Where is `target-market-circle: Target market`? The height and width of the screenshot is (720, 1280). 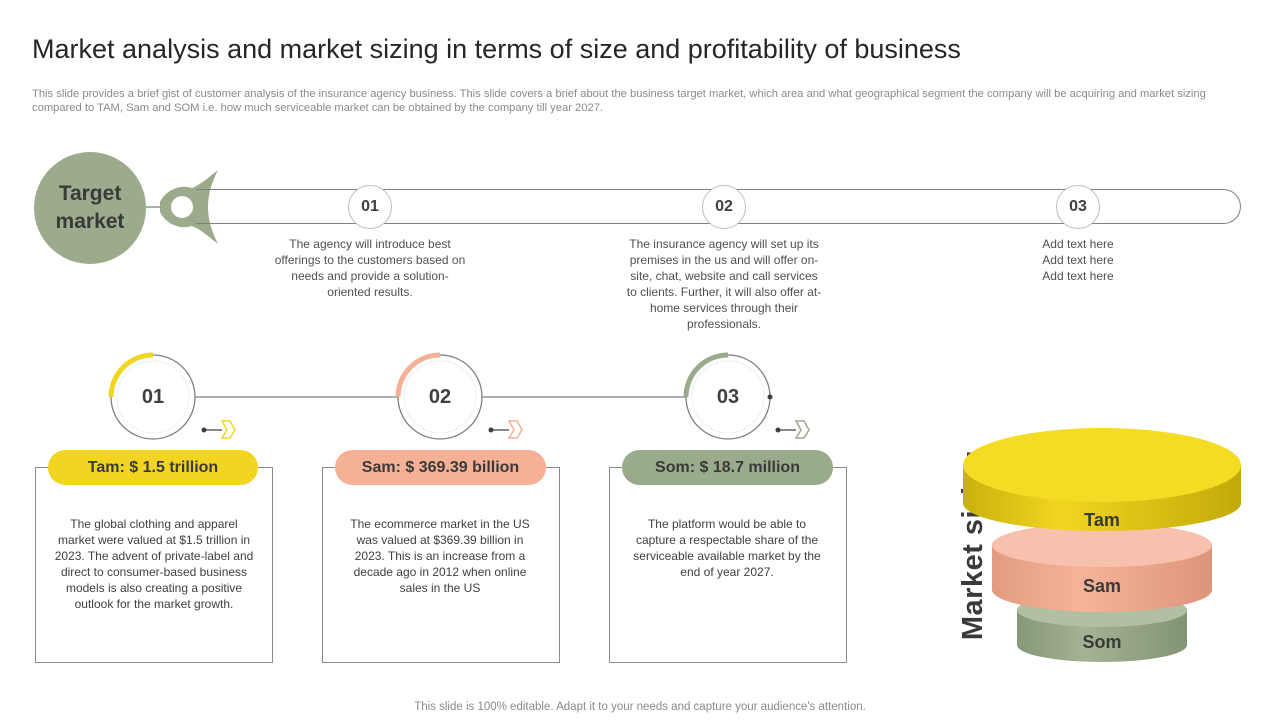 target-market-circle: Target market is located at coordinates (90, 208).